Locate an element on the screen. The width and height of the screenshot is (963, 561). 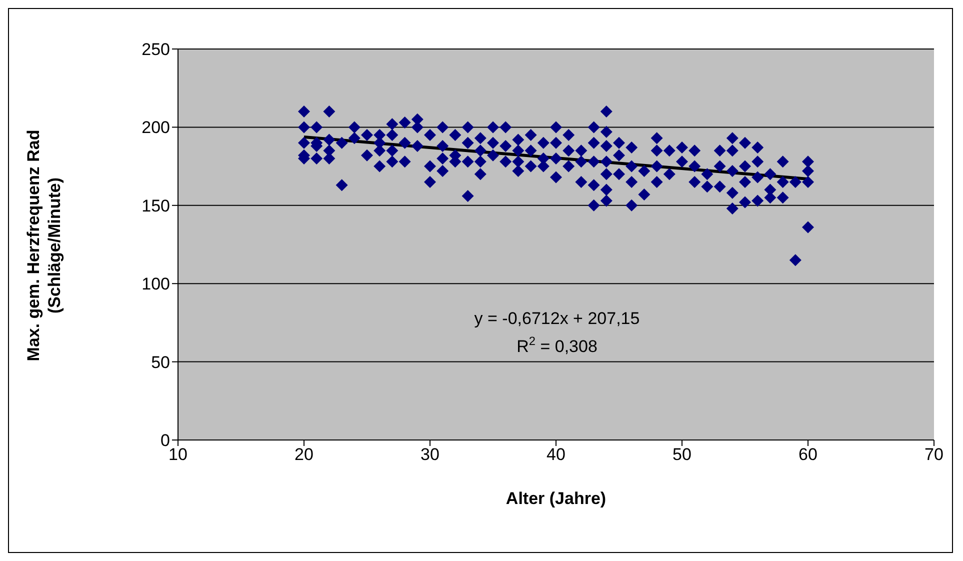
y-axis-title: Max. gem. Herzfrequenz Rad (Schläge/Minute) is located at coordinates (44, 246).